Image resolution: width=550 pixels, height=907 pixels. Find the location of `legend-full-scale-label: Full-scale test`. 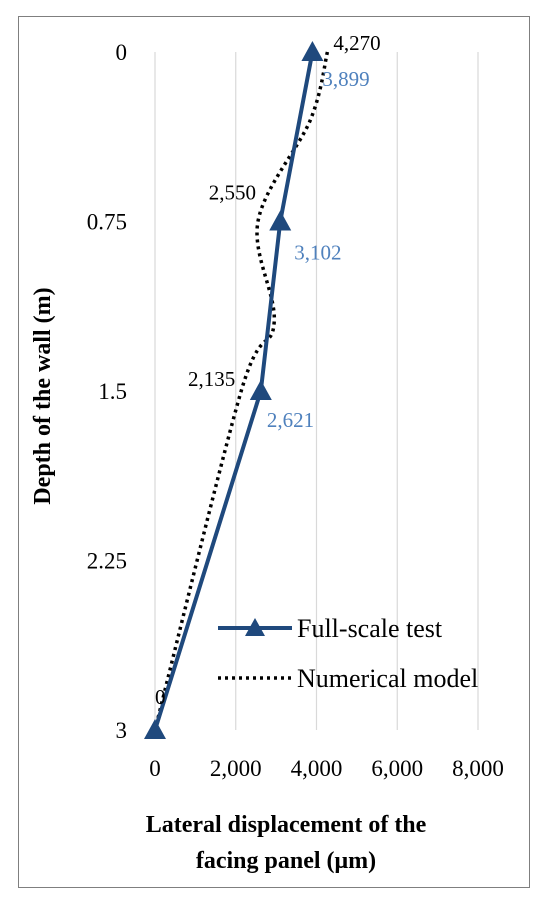

legend-full-scale-label: Full-scale test is located at coordinates (370, 628).